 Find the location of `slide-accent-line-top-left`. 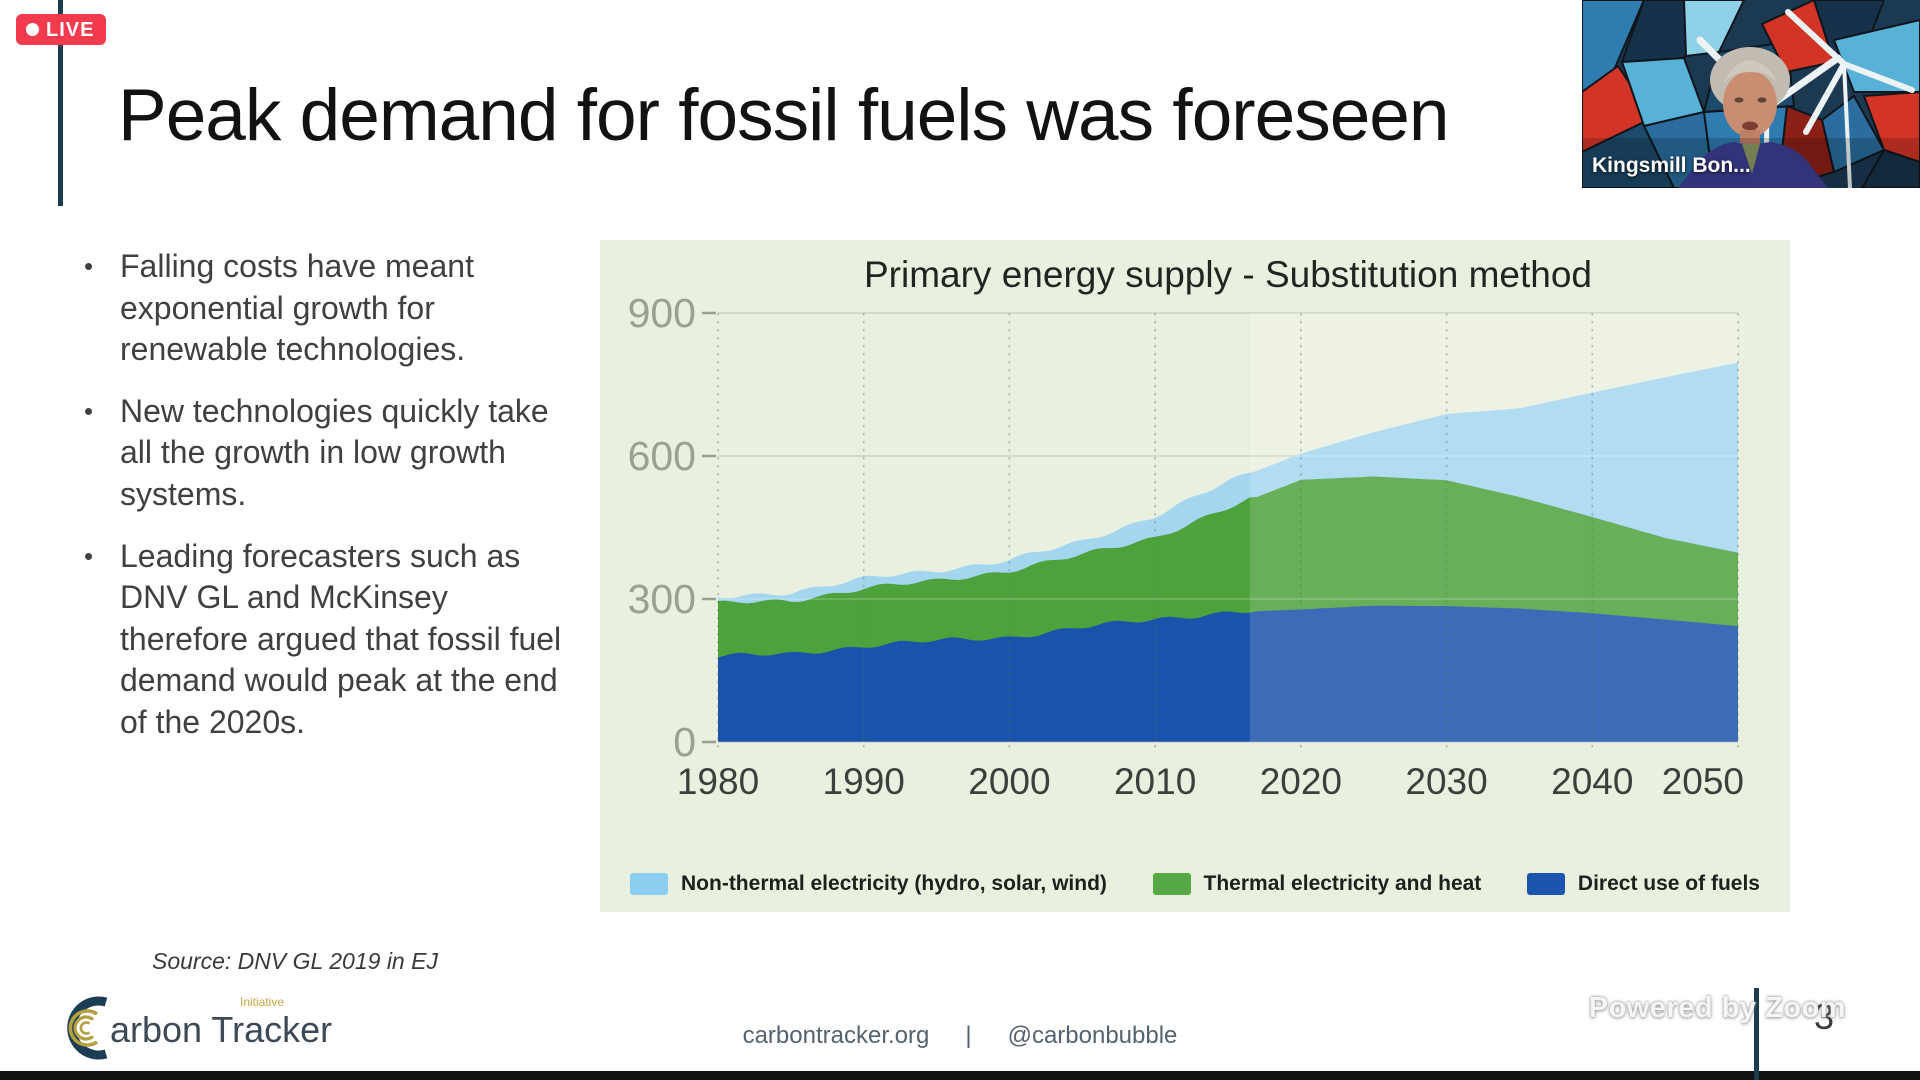

slide-accent-line-top-left is located at coordinates (60, 103).